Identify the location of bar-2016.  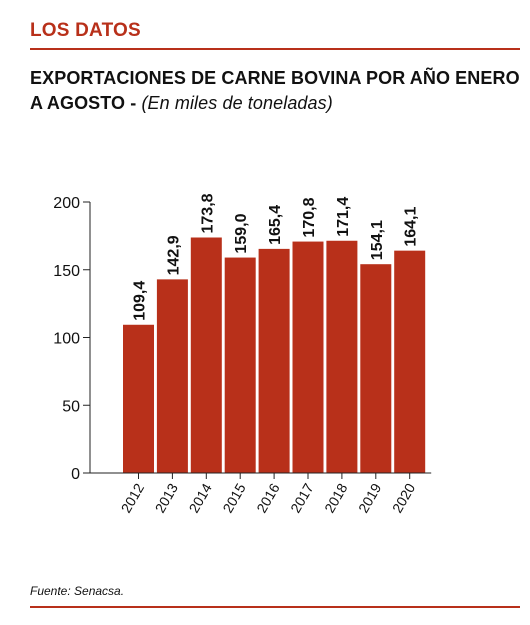
(274, 360).